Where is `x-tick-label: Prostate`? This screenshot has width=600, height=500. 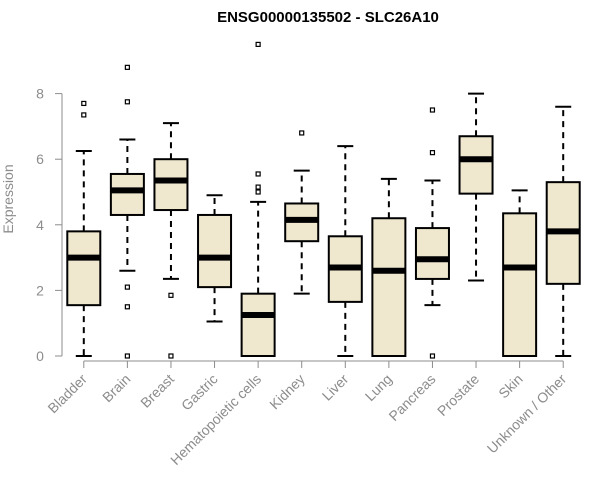
x-tick-label: Prostate is located at coordinates (458, 395).